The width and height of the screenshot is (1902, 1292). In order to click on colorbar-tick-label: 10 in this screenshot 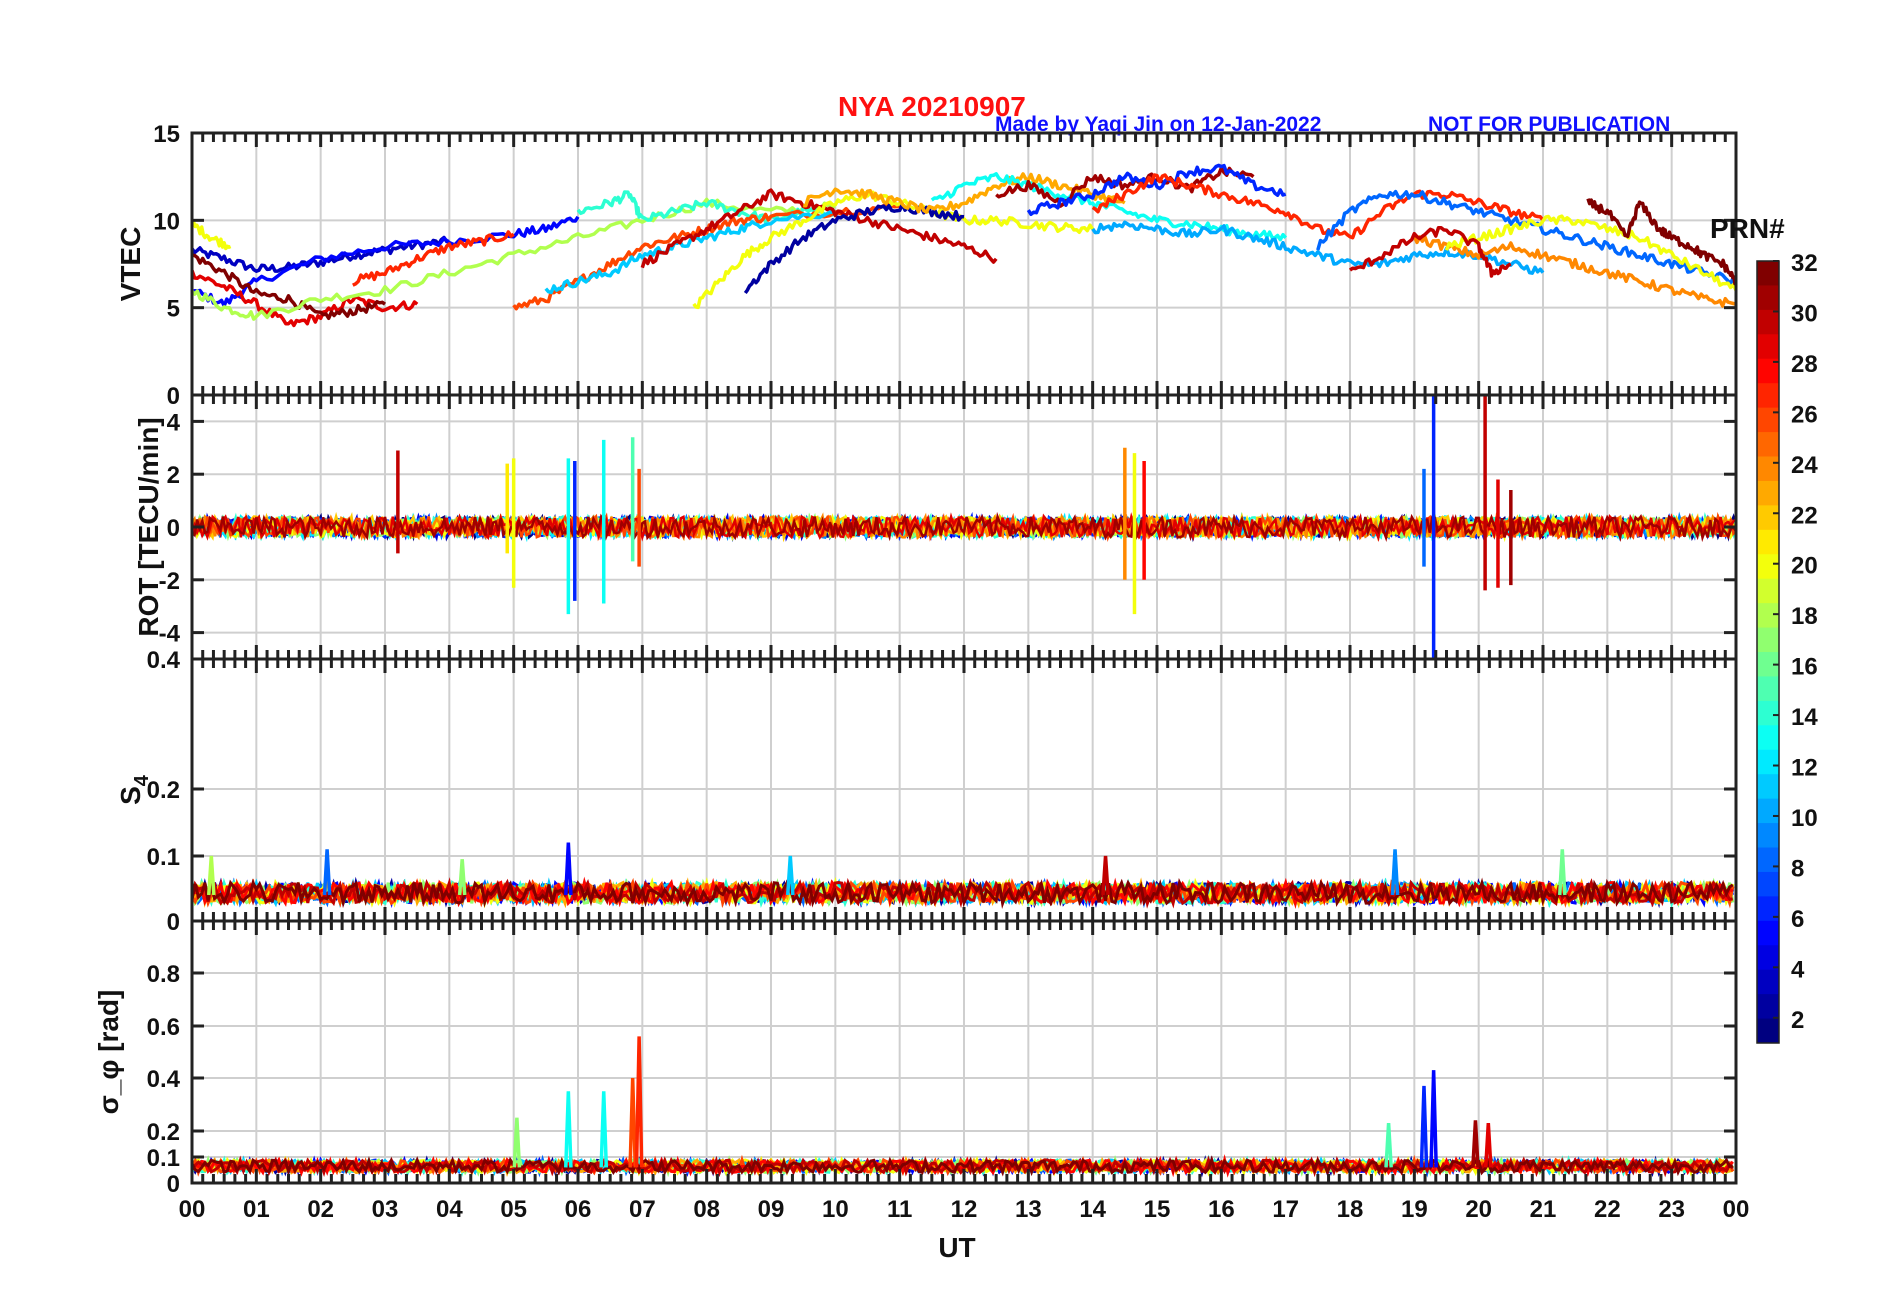, I will do `click(1804, 818)`.